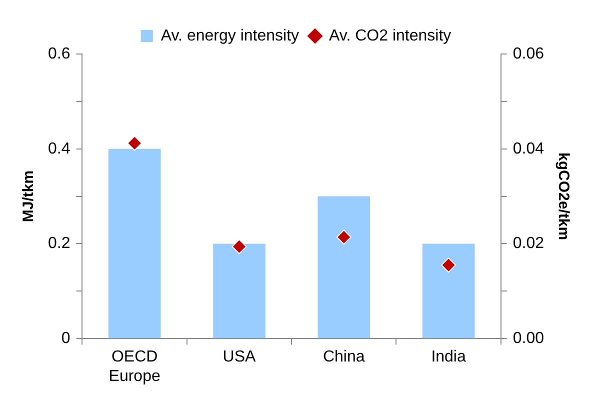 This screenshot has width=592, height=401. I want to click on x-tick-label: China, so click(343, 357).